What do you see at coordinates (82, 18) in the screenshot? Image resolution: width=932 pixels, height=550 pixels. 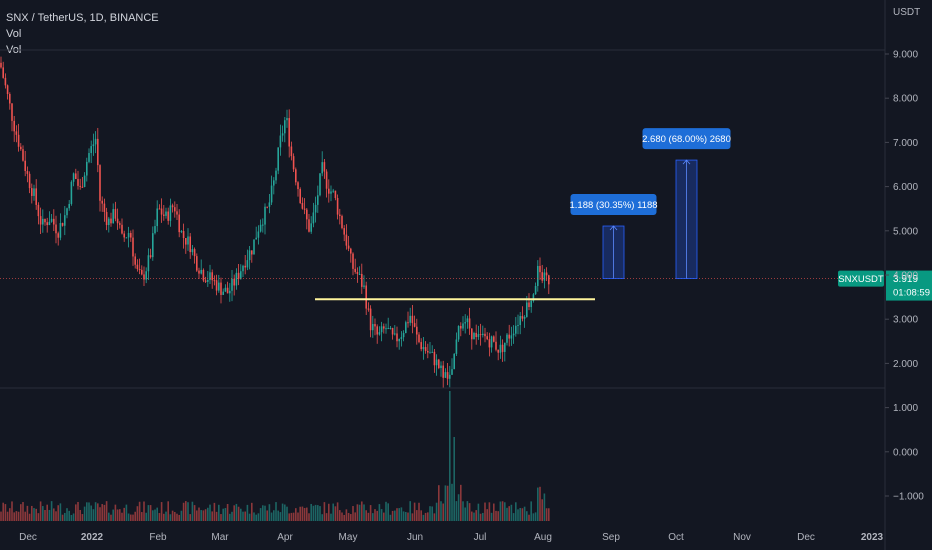 I see `symbol-title: SNX / TetherUS, 1D, BINANCE` at bounding box center [82, 18].